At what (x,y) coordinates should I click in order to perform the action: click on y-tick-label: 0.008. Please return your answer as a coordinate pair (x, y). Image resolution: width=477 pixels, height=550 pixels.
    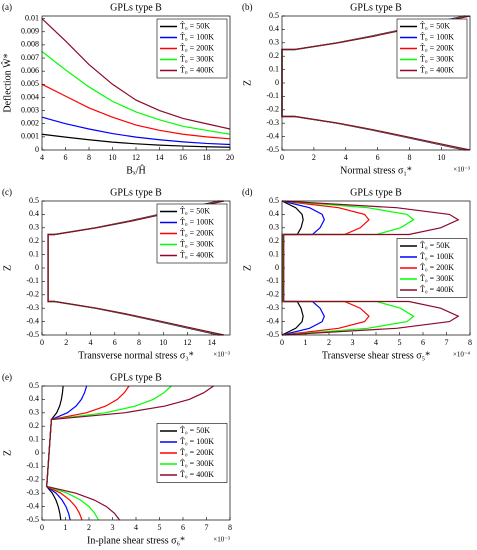
    Looking at the image, I should click on (30, 44).